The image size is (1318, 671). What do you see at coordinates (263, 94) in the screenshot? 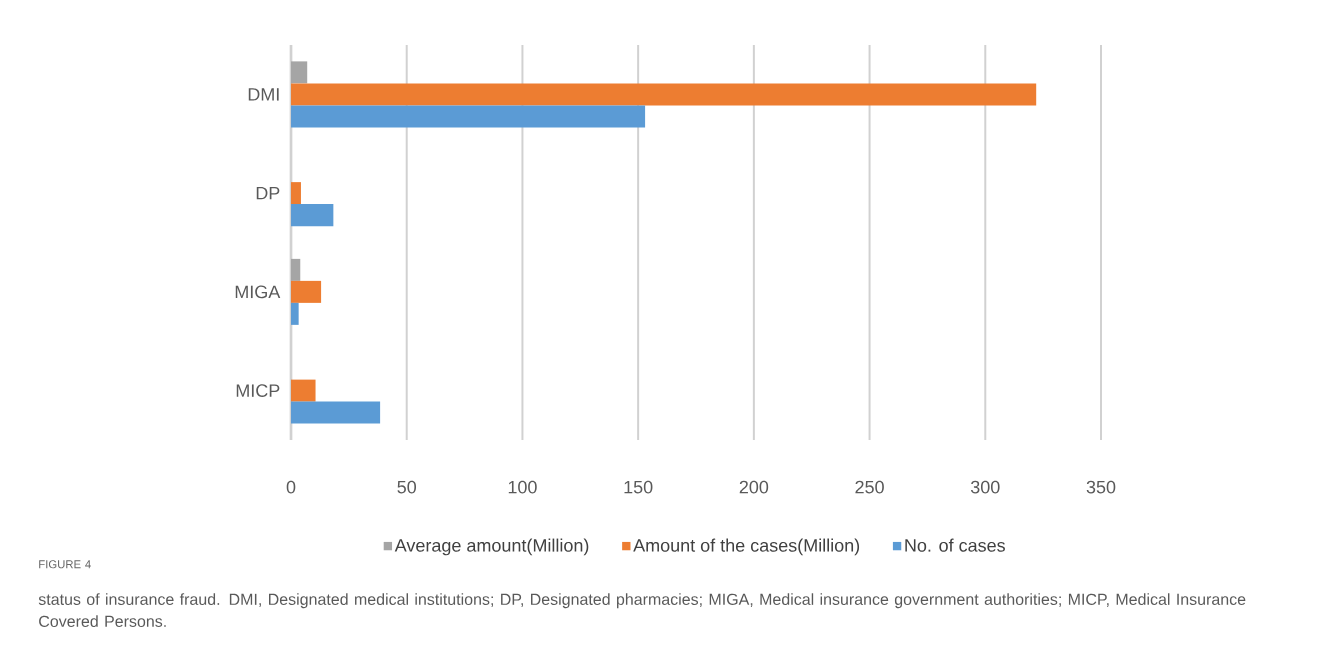
I see `y-tick-label: DMI` at bounding box center [263, 94].